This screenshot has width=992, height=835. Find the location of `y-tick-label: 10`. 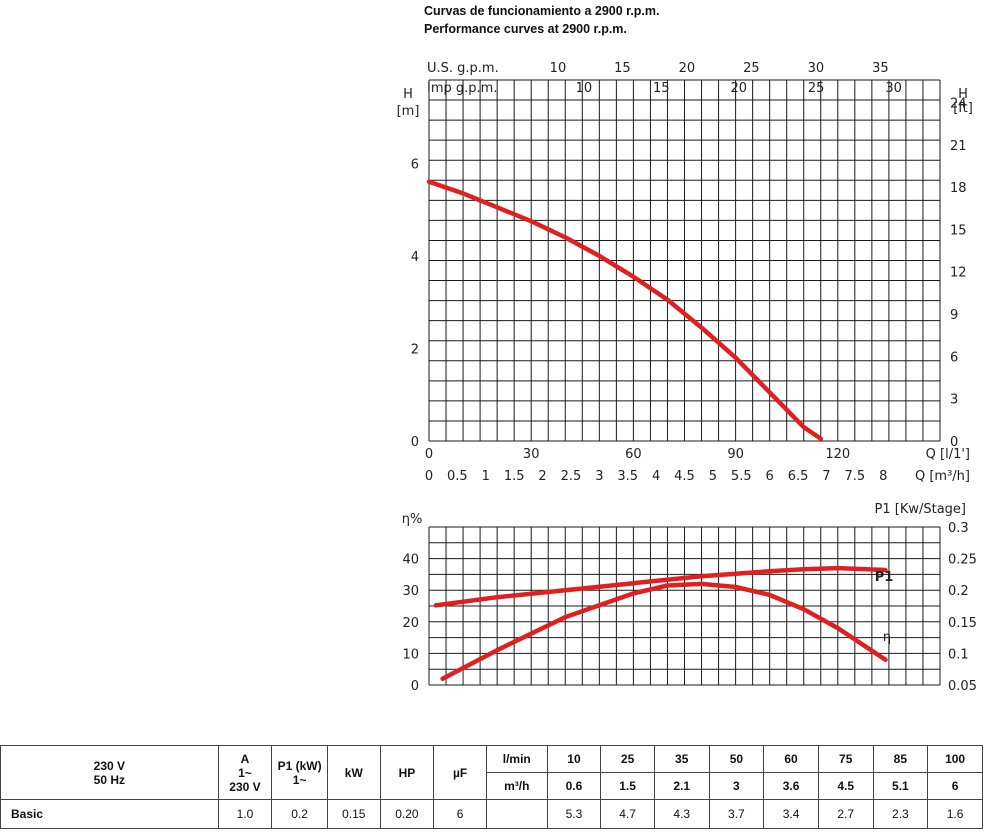

y-tick-label: 10 is located at coordinates (410, 654).